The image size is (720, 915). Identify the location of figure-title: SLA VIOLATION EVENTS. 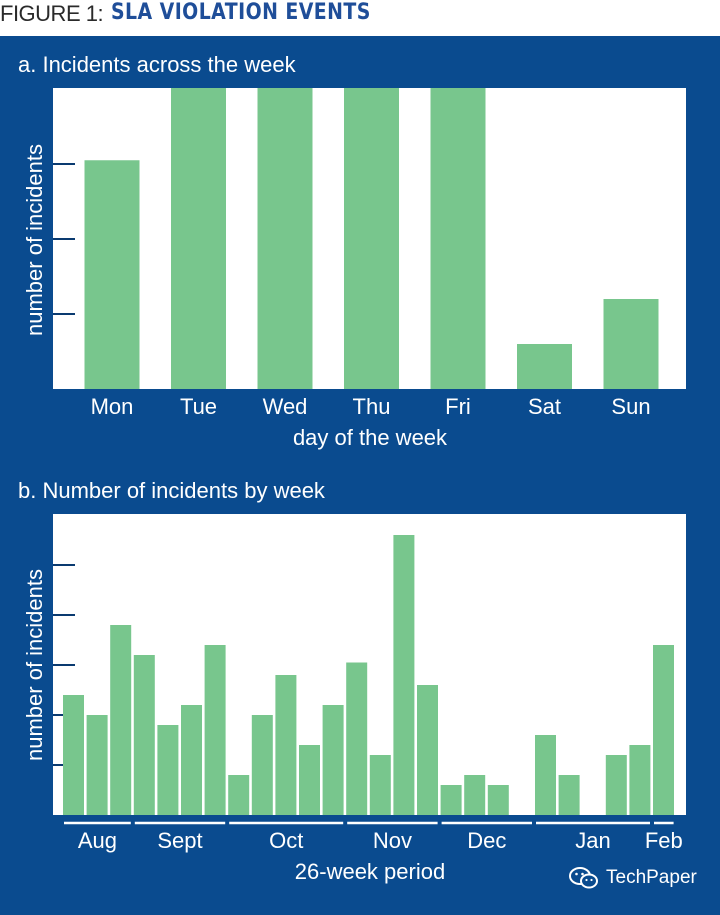
(241, 12).